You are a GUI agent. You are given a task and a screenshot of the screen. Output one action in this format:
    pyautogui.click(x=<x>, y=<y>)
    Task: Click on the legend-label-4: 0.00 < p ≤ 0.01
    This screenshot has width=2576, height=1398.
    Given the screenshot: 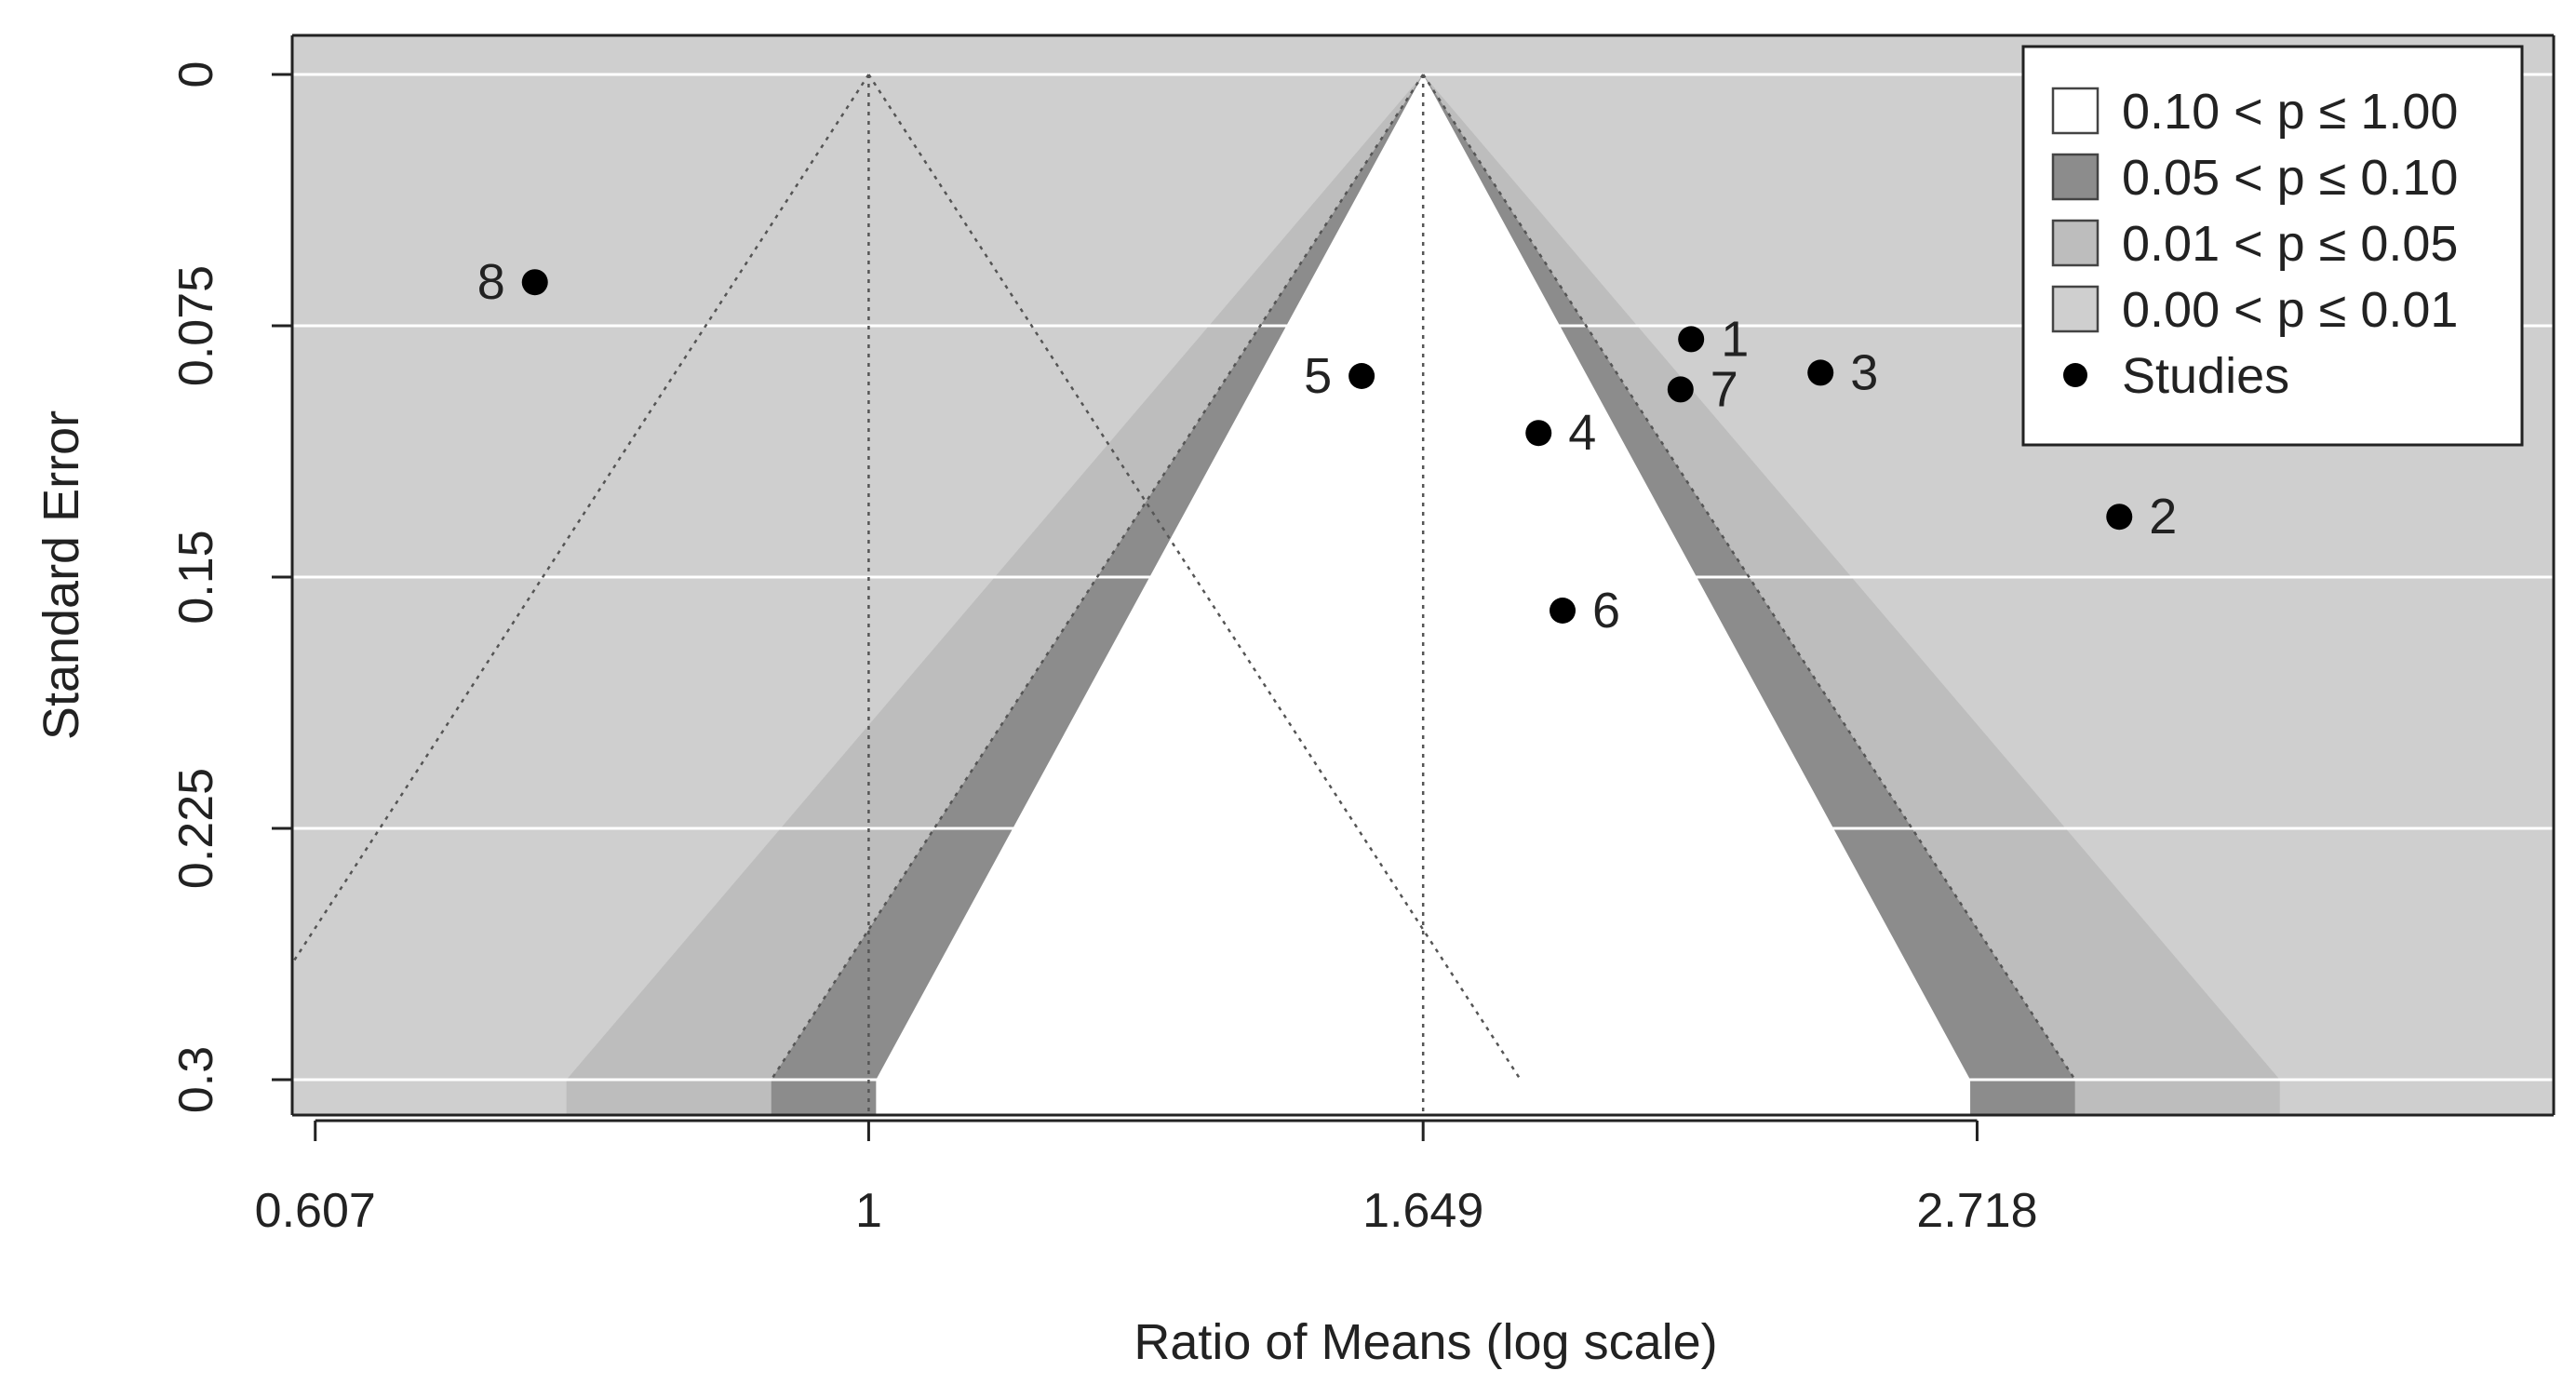 What is the action you would take?
    pyautogui.click(x=2290, y=310)
    